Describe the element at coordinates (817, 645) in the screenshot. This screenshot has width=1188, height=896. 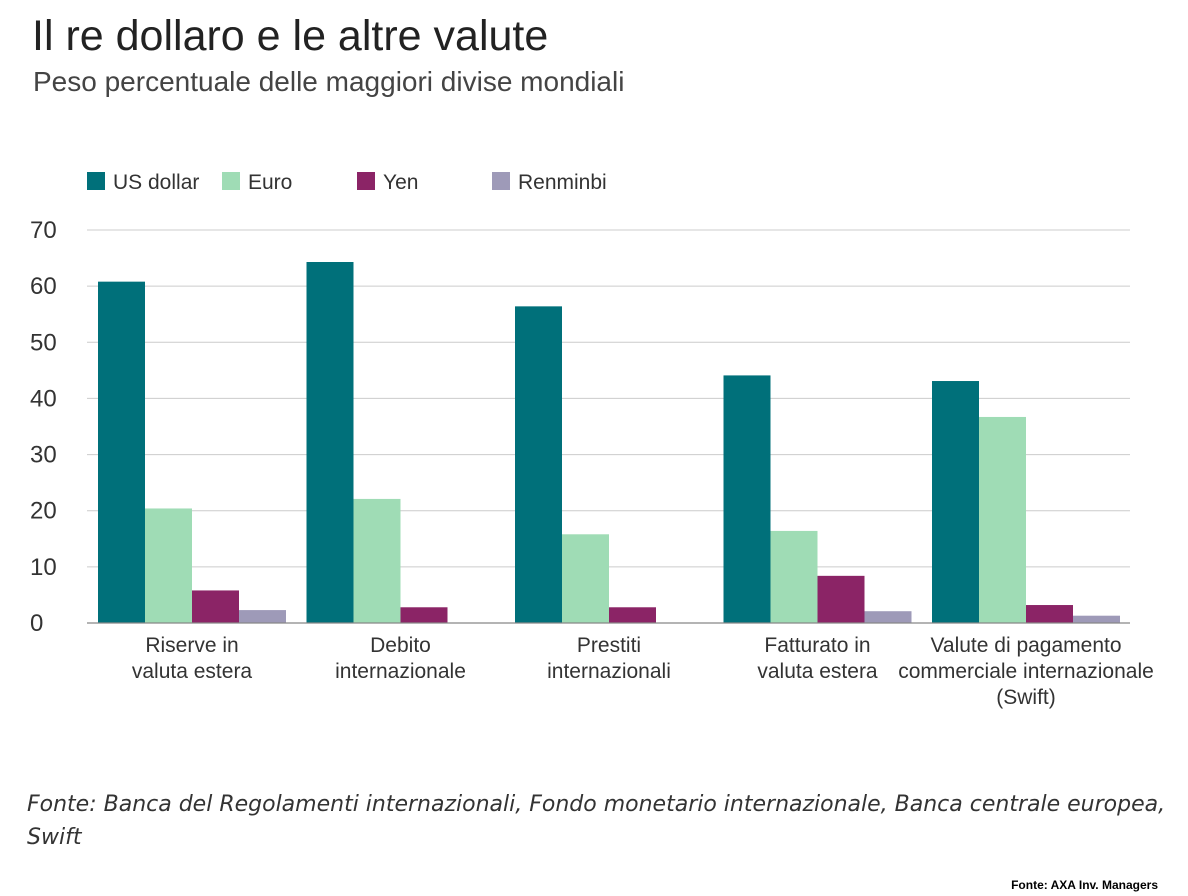
I see `x-category-label-line: Fatturato in` at that location.